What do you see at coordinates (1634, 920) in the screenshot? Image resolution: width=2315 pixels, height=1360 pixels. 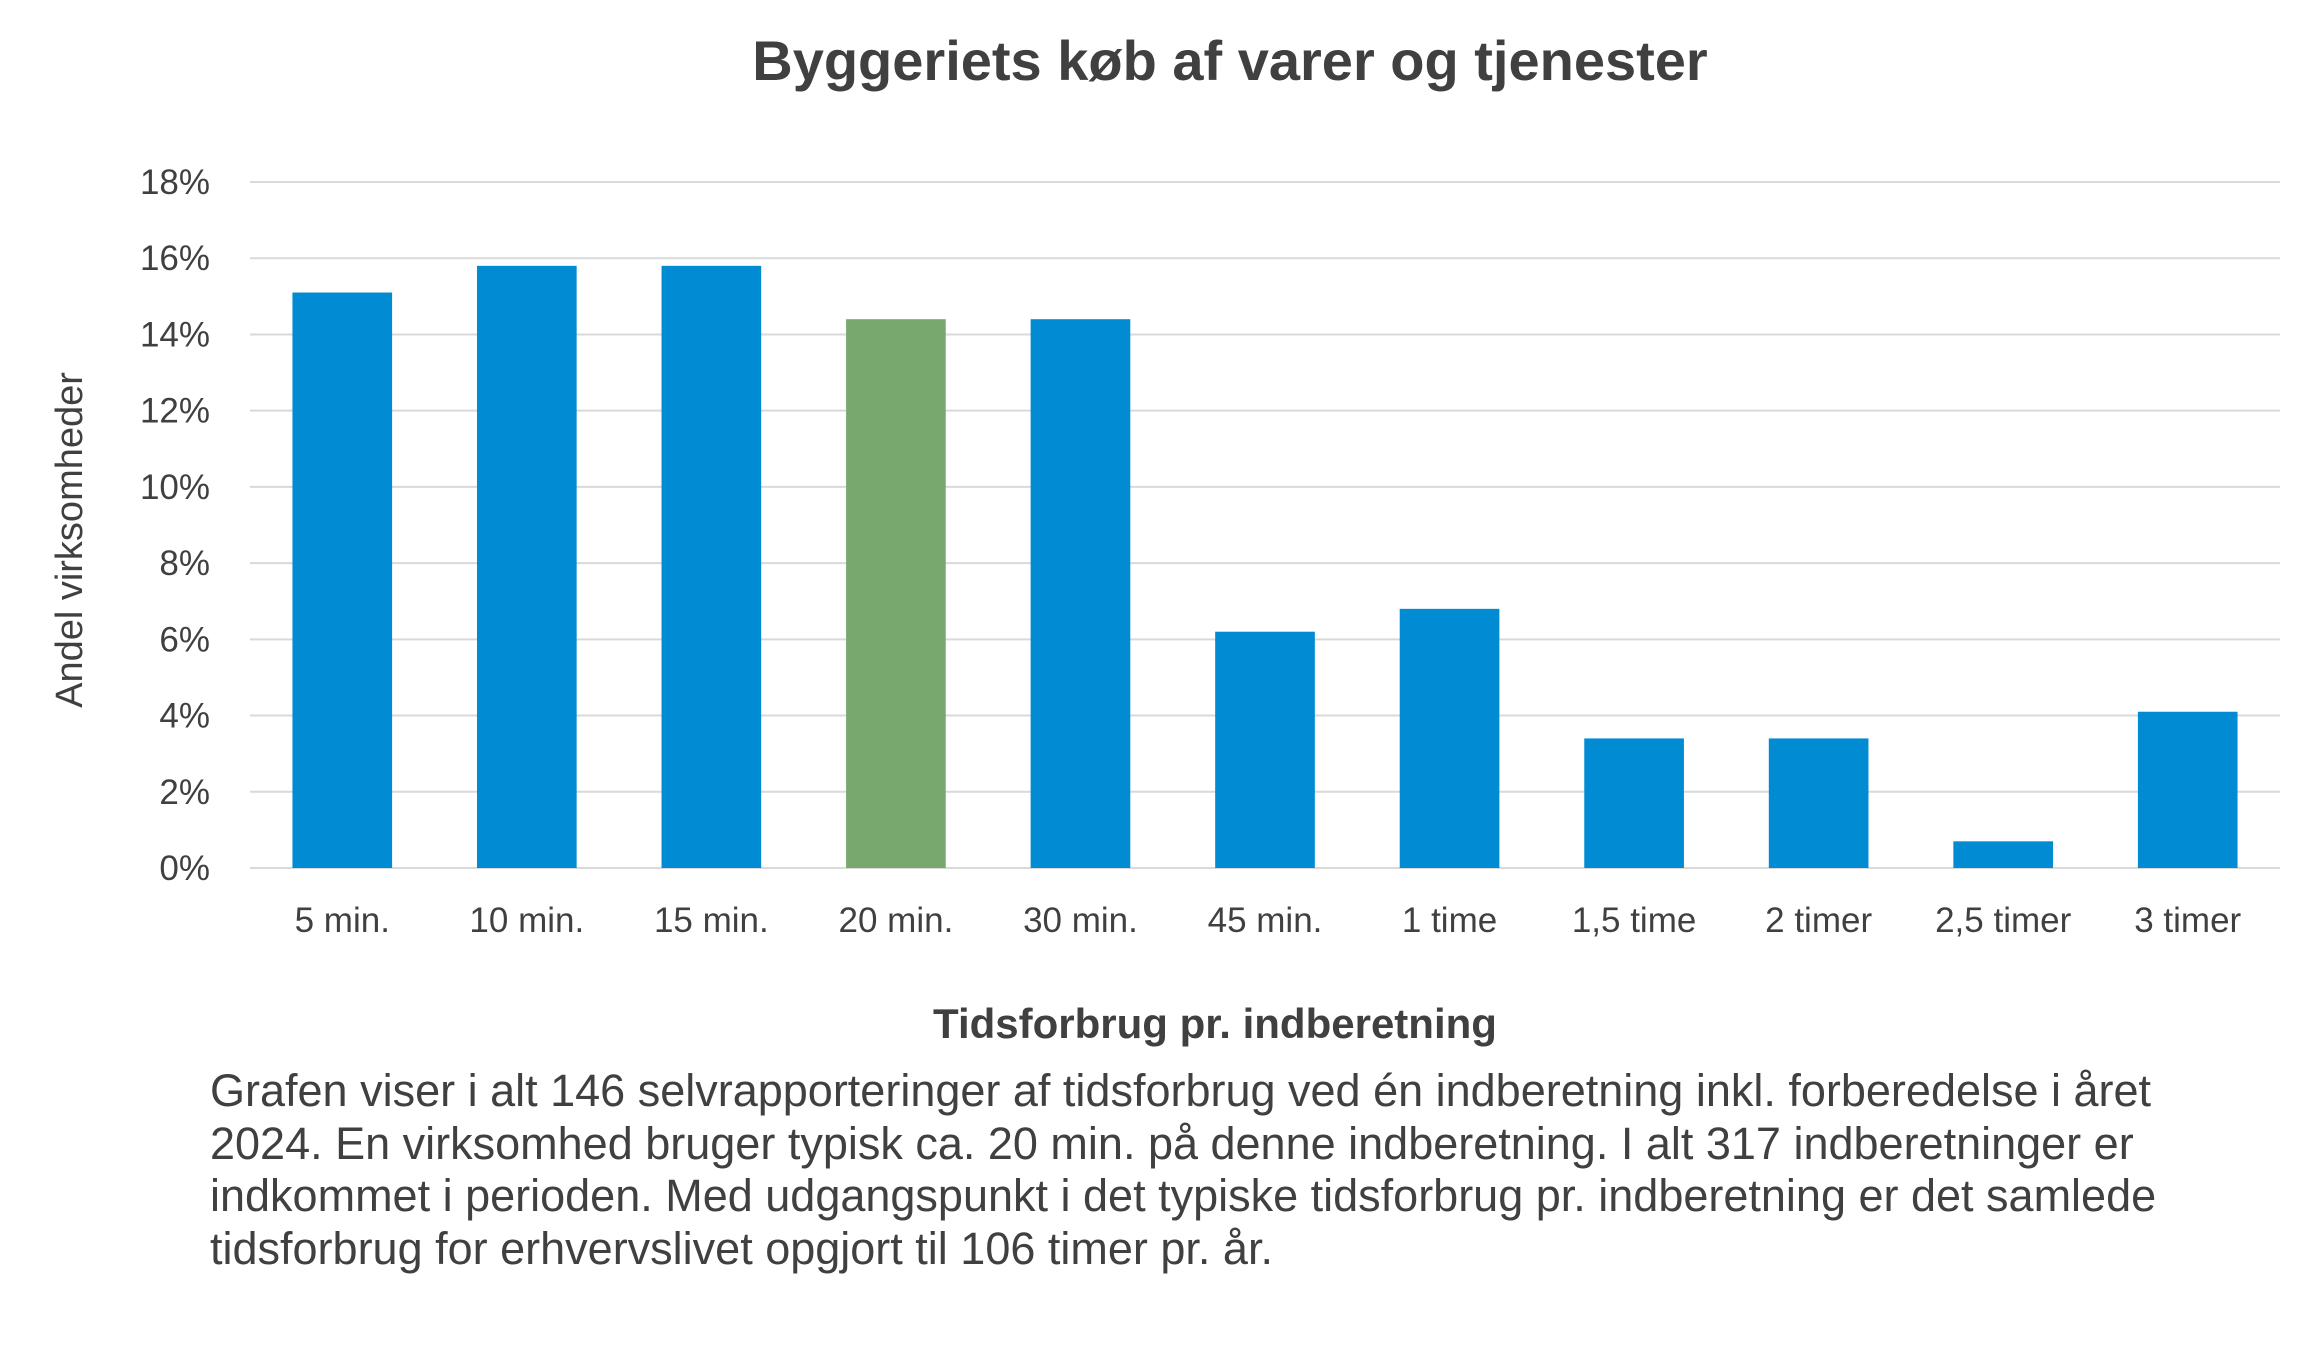 I see `x-tick-label: 1,5 time` at bounding box center [1634, 920].